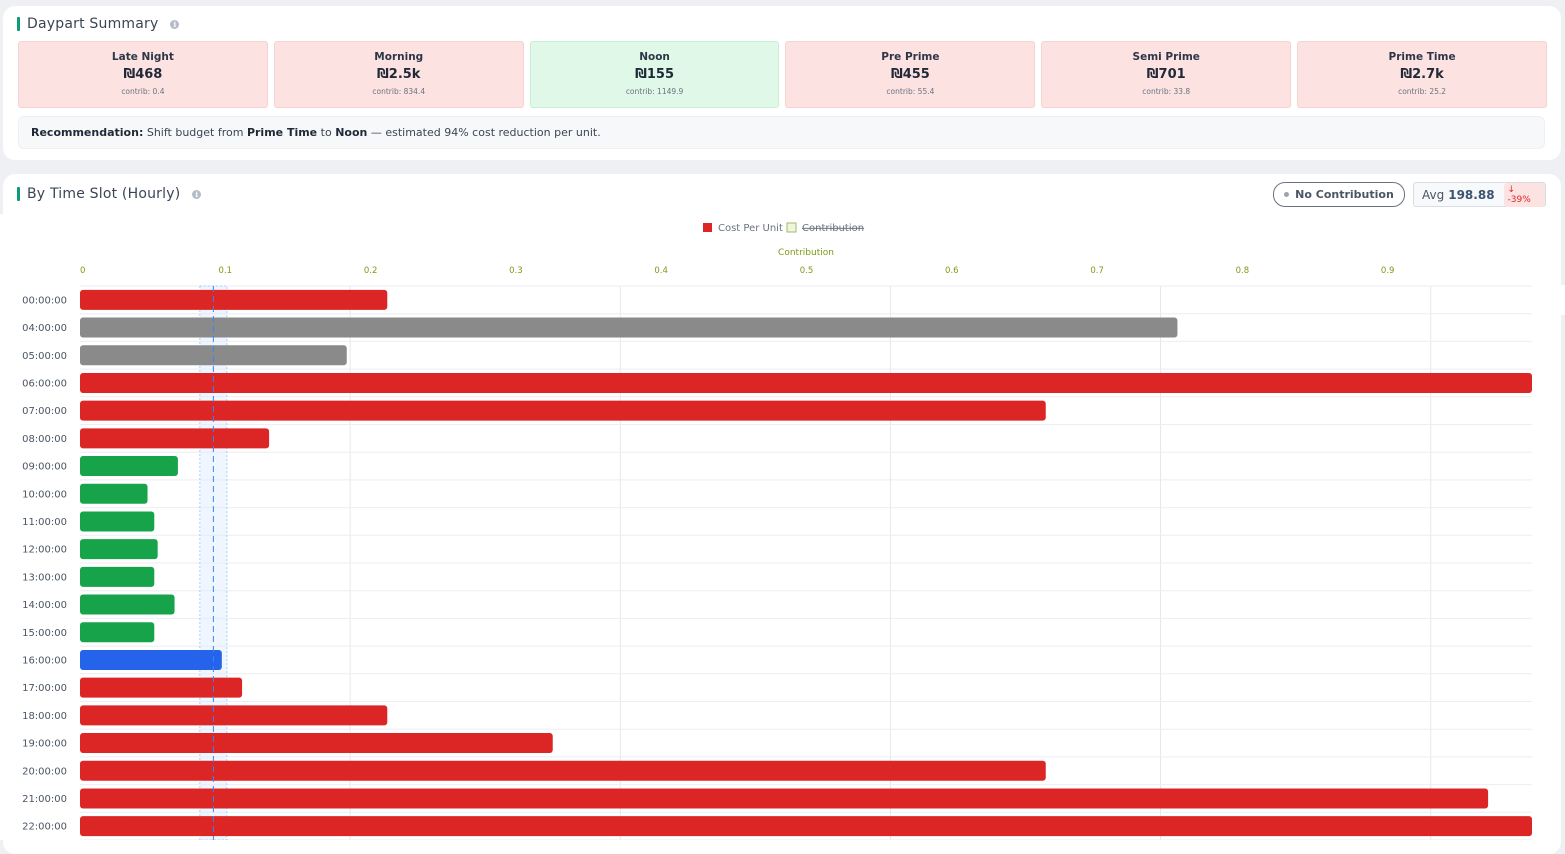 The height and width of the screenshot is (854, 1565). What do you see at coordinates (87, 132) in the screenshot?
I see `recommendation-label: Recommendation:` at bounding box center [87, 132].